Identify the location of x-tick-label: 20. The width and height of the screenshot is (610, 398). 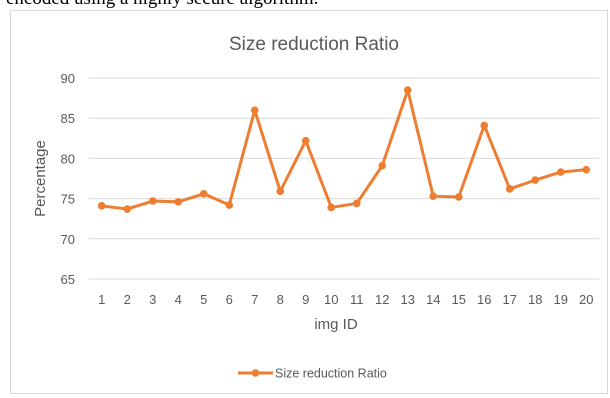
(586, 299).